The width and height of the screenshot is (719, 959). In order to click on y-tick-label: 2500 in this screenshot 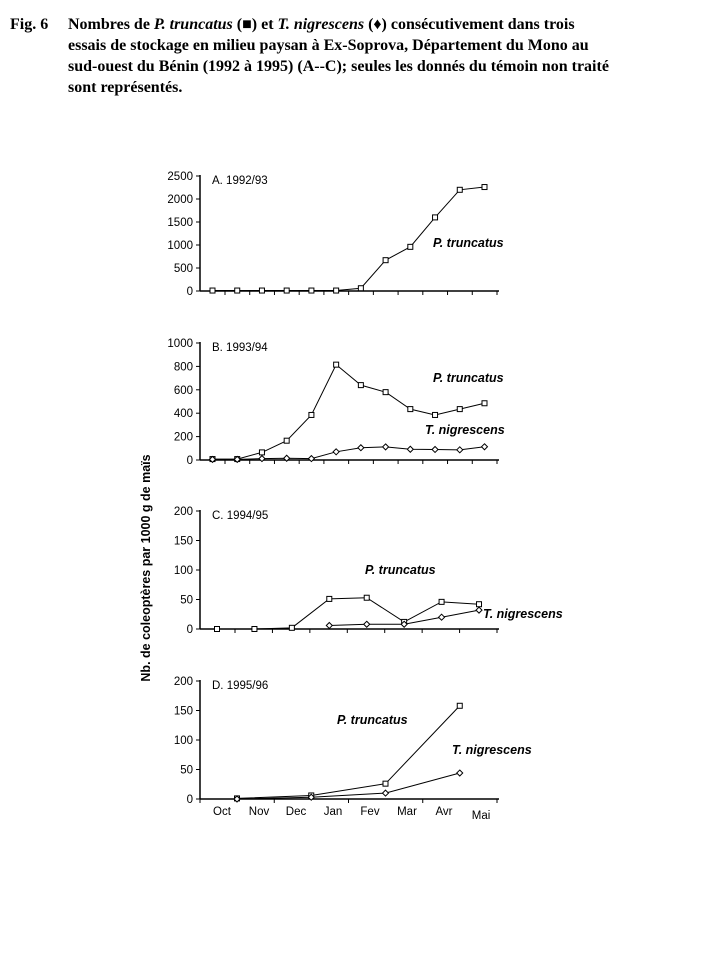, I will do `click(180, 177)`.